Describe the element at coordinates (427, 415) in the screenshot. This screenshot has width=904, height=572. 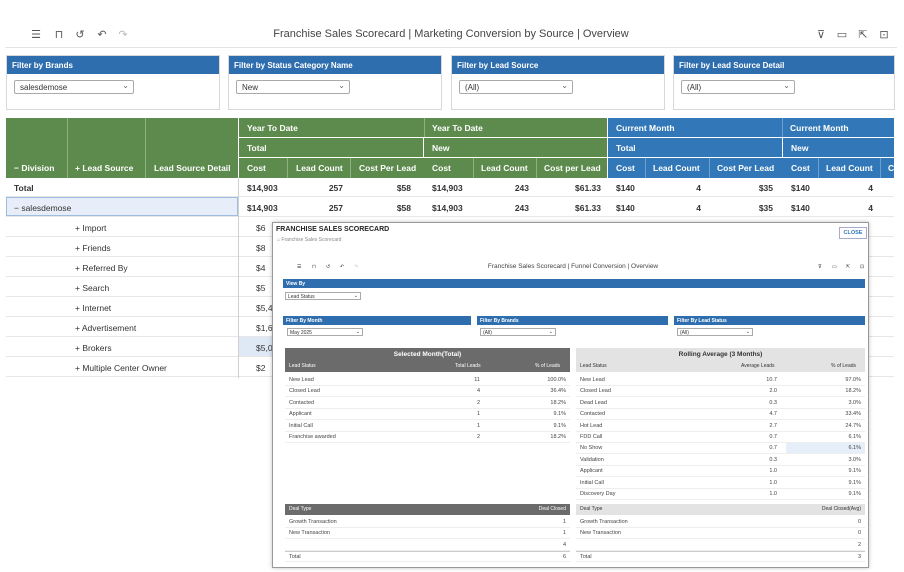
I see `list-item: Applicant 1 9.1%` at that location.